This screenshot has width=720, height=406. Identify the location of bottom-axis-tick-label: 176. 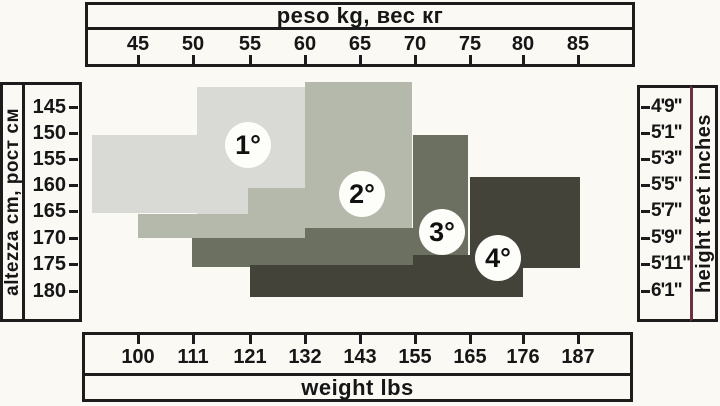
(523, 357).